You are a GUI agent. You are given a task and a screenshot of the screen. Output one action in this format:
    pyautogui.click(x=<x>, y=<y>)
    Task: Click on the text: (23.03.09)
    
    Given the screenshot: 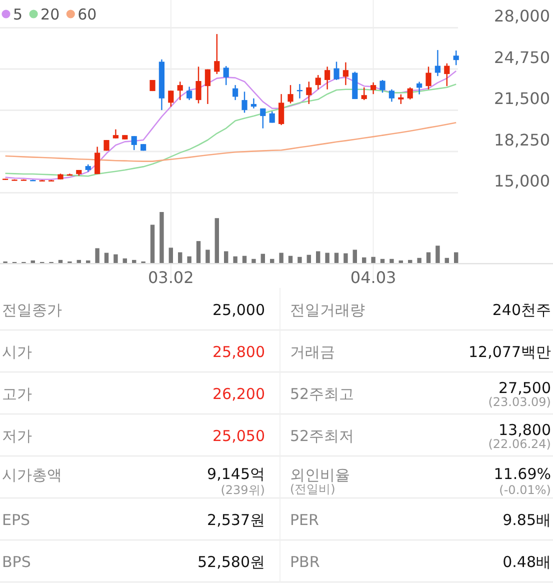 What is the action you would take?
    pyautogui.click(x=519, y=402)
    